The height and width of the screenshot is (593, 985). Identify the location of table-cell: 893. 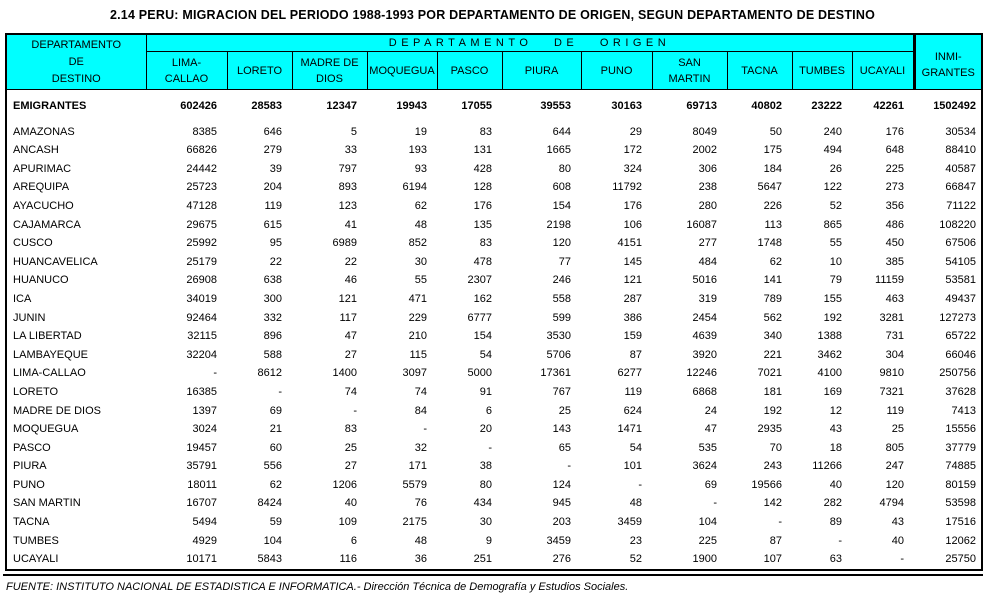
(347, 187).